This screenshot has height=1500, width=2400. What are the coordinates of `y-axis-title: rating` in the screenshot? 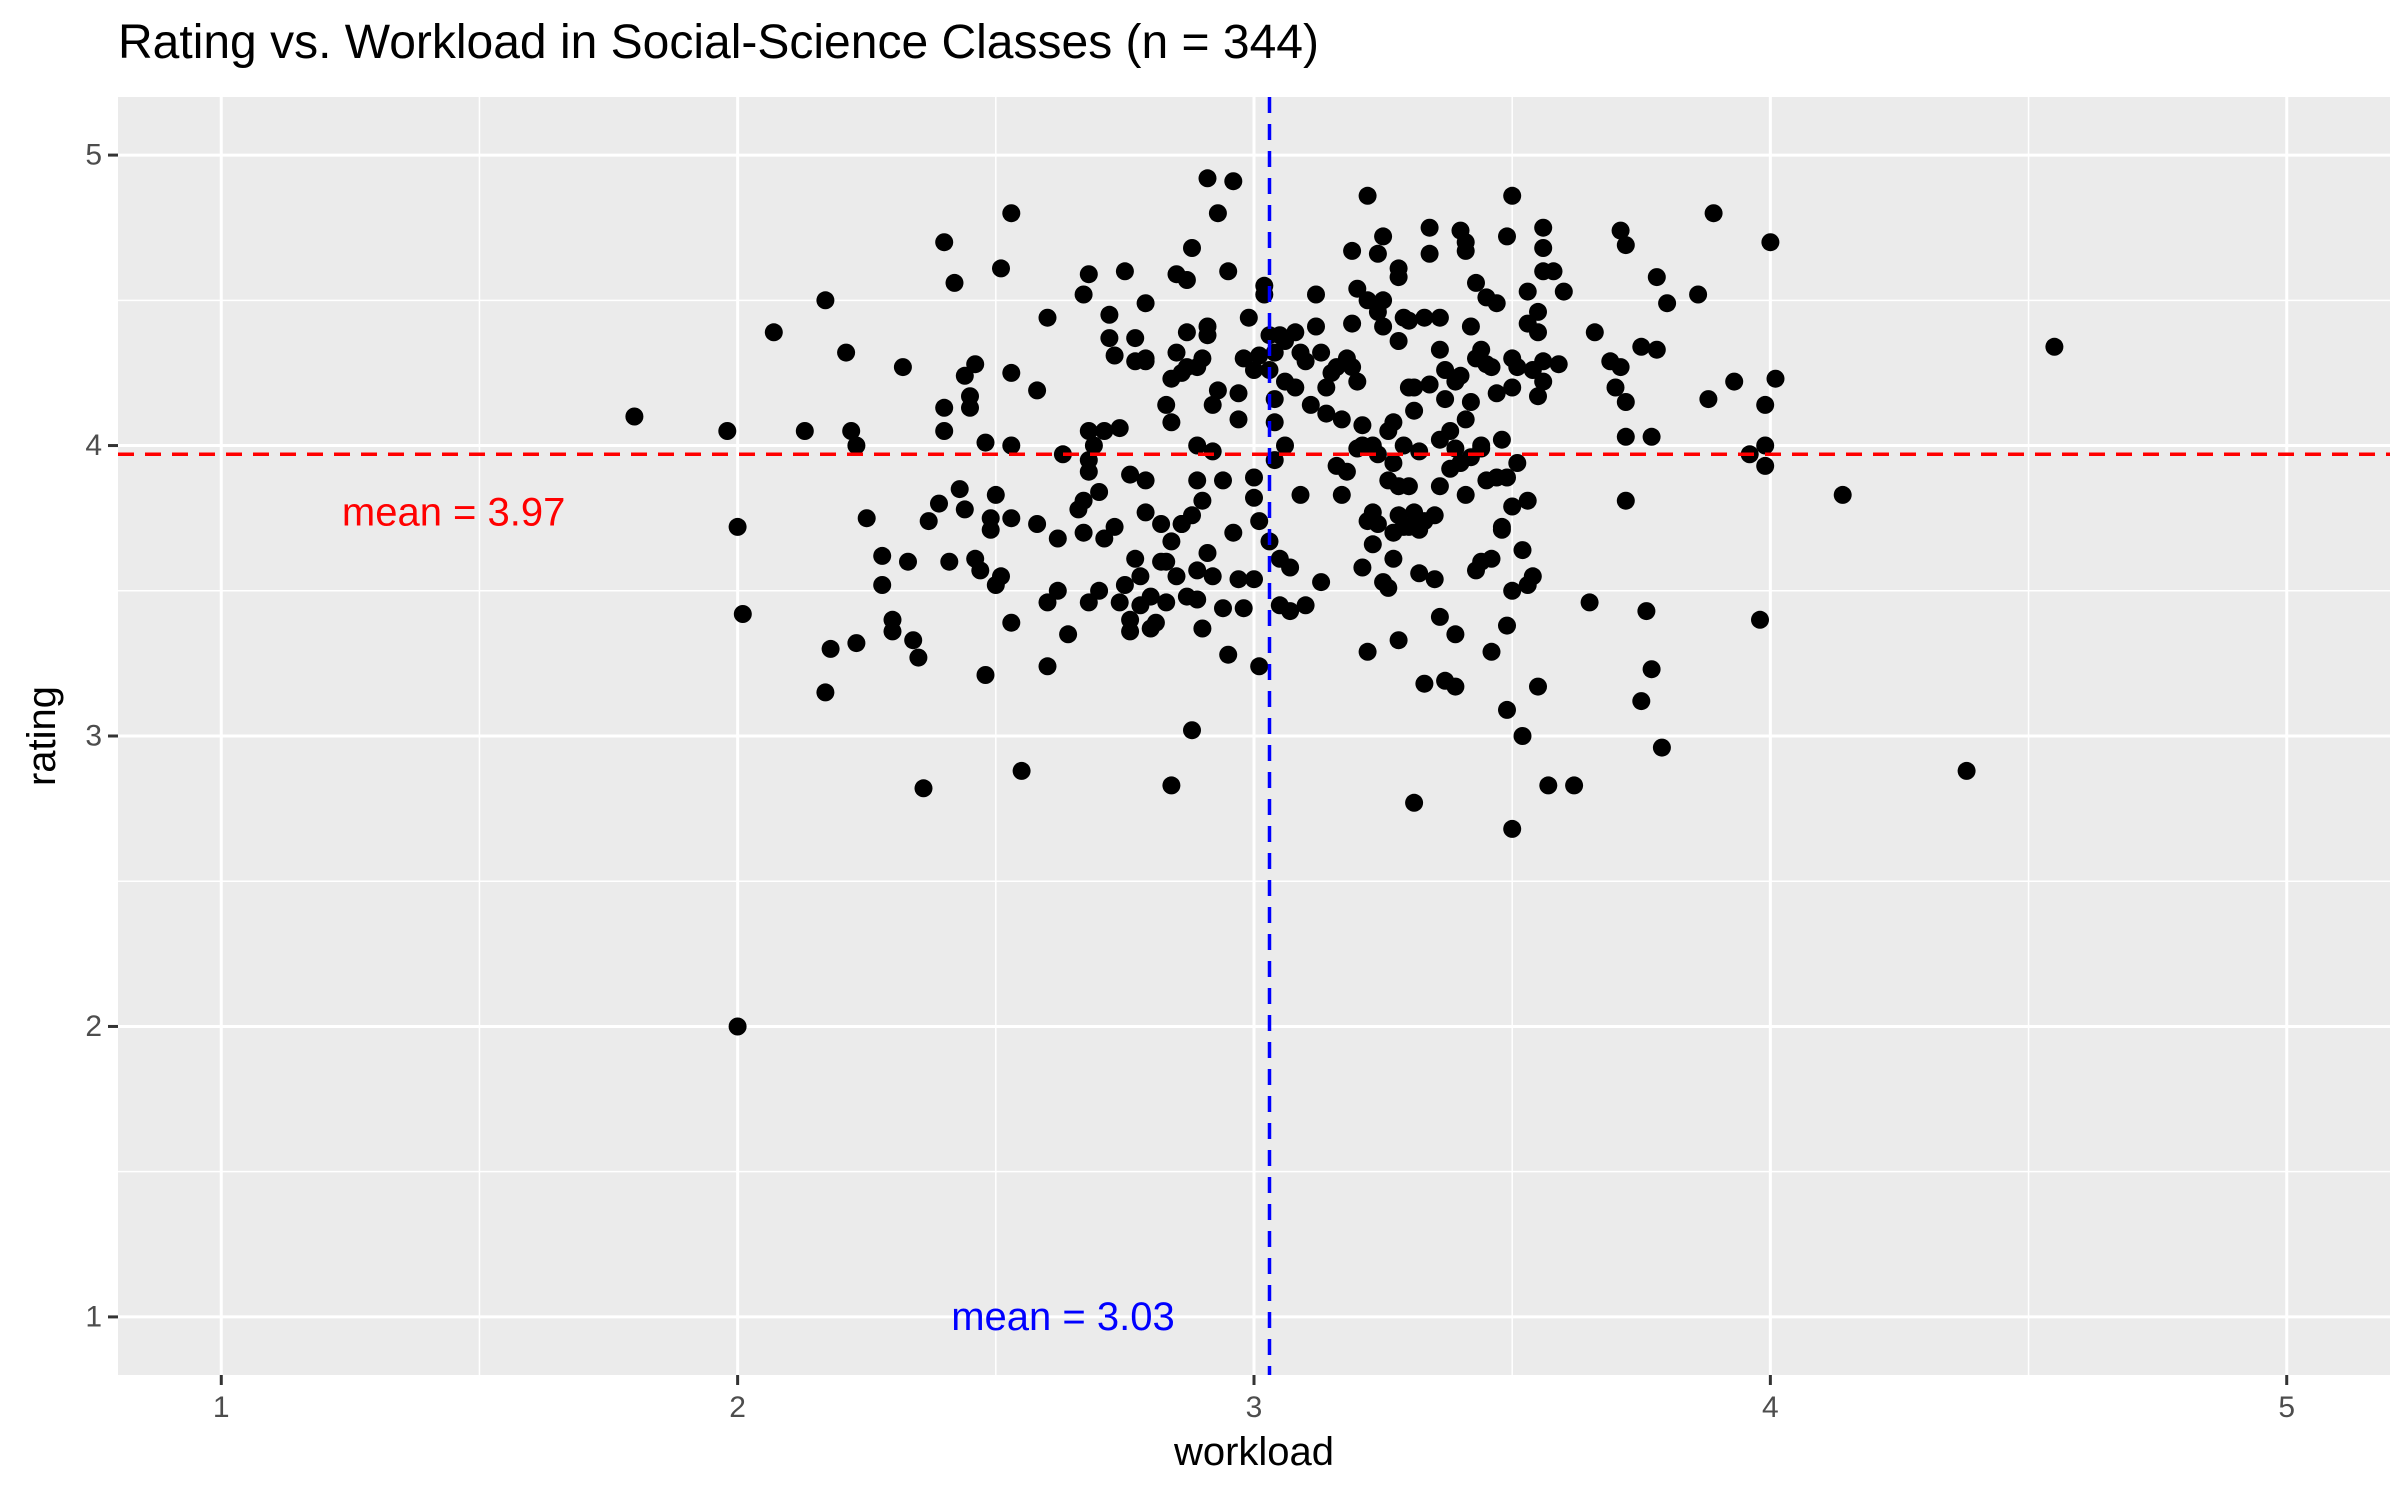 It's located at (42, 736).